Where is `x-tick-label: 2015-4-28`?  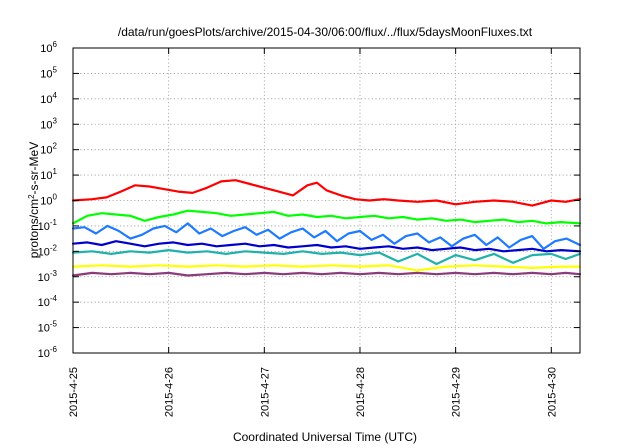
x-tick-label: 2015-4-28 is located at coordinates (361, 392).